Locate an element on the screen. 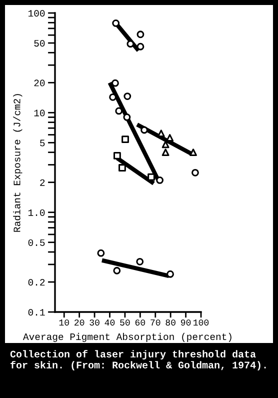 The height and width of the screenshot is (398, 278). x-tick-label: 40 is located at coordinates (109, 322).